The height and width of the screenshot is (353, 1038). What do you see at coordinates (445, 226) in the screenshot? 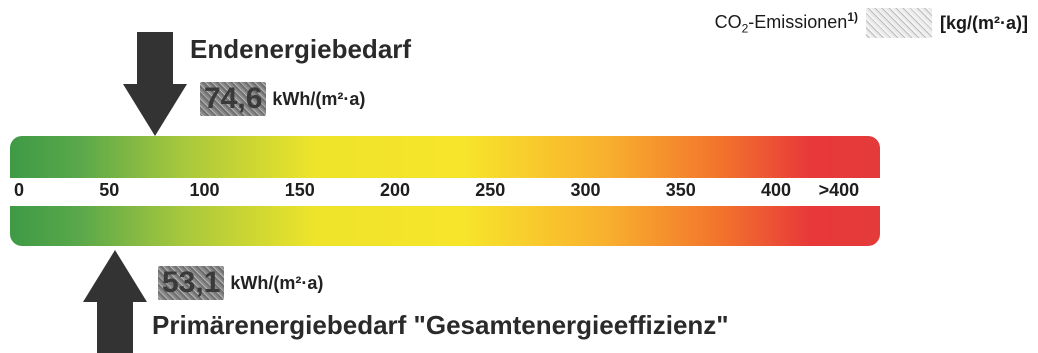
I see `scale-band-bottom` at bounding box center [445, 226].